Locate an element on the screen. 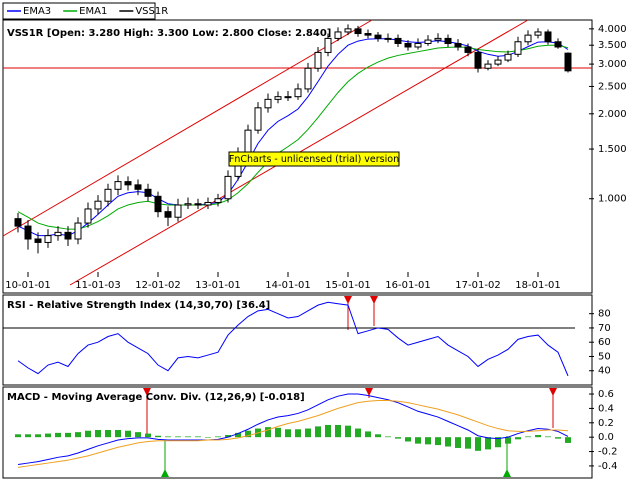 The width and height of the screenshot is (640, 480). legend-label: VSS1R is located at coordinates (151, 11).